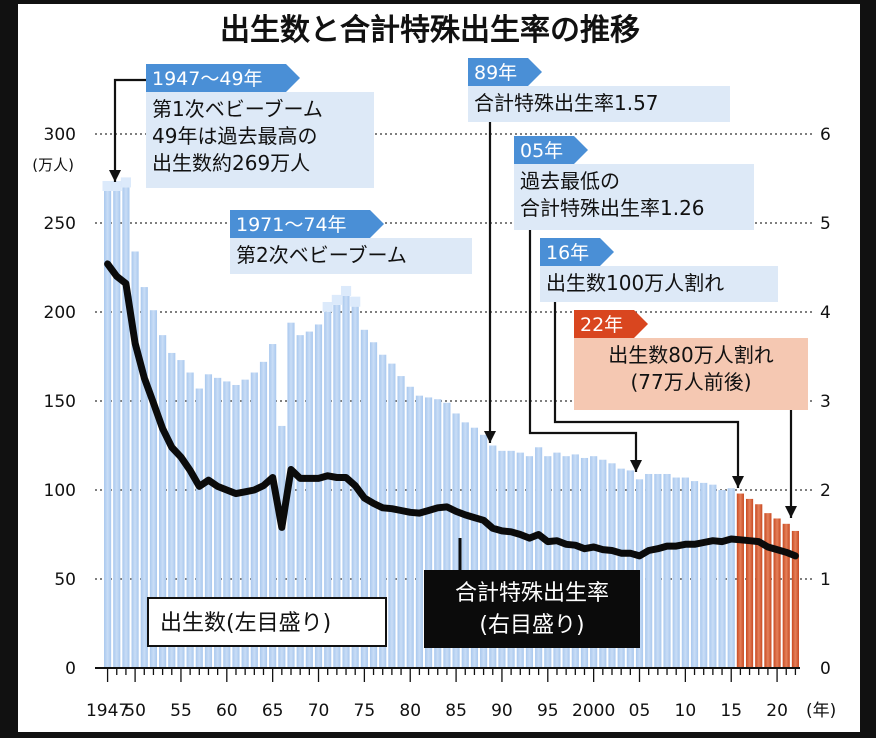 The width and height of the screenshot is (876, 738). I want to click on callout-2005-text: 過去最低の, so click(570, 181).